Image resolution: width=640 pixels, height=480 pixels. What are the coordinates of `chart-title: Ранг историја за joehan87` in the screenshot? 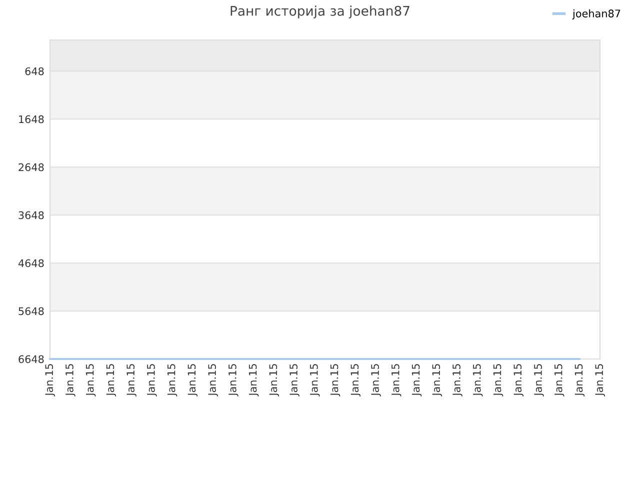 It's located at (320, 12).